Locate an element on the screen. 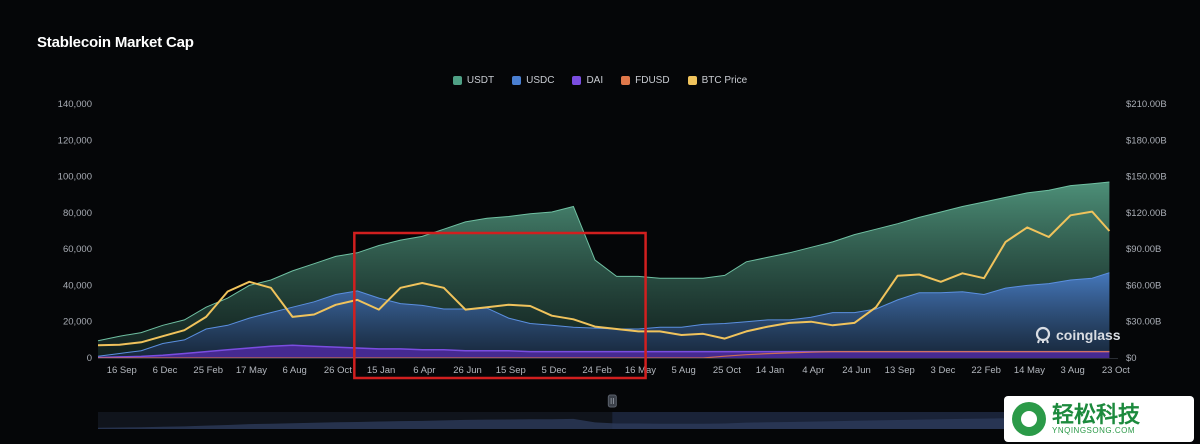 This screenshot has width=1200, height=444. x-tick-label: 15 Sep is located at coordinates (511, 370).